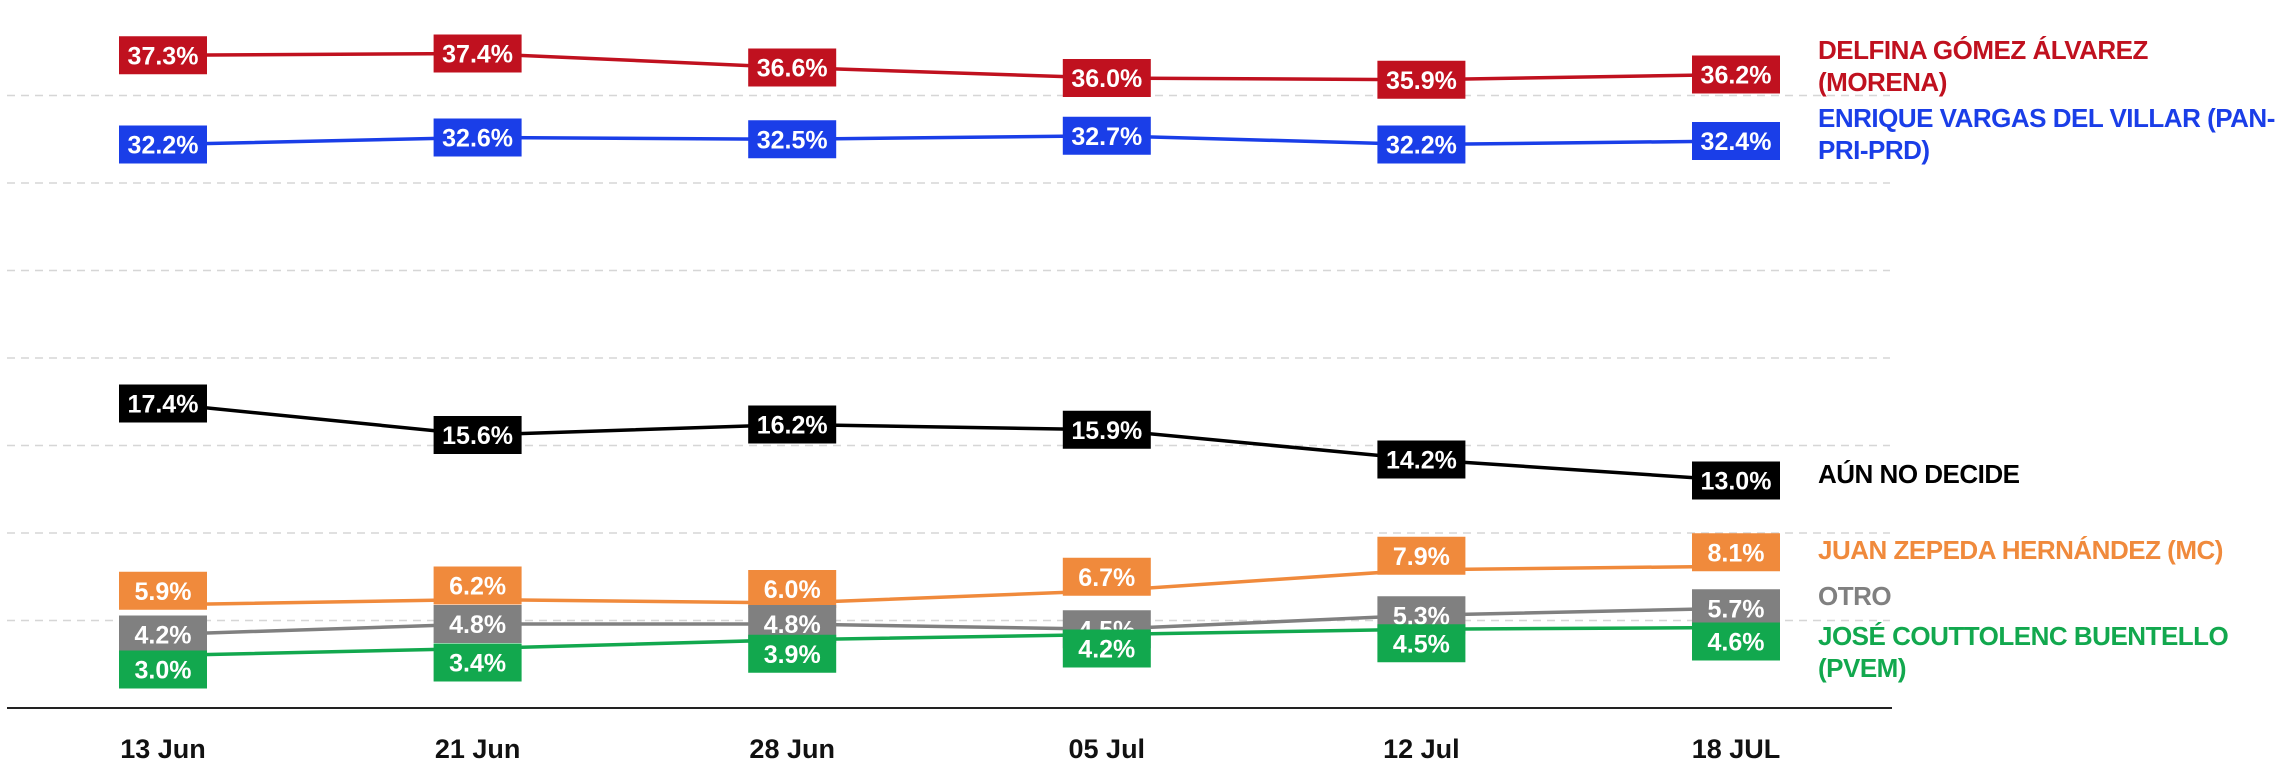 This screenshot has height=765, width=2280. I want to click on data-label: 36.0%, so click(1106, 79).